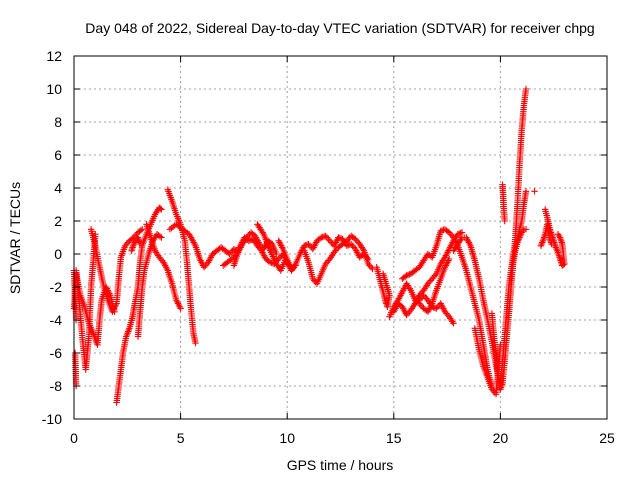 The height and width of the screenshot is (480, 640). Describe the element at coordinates (58, 155) in the screenshot. I see `y-tick-label: 6` at that location.